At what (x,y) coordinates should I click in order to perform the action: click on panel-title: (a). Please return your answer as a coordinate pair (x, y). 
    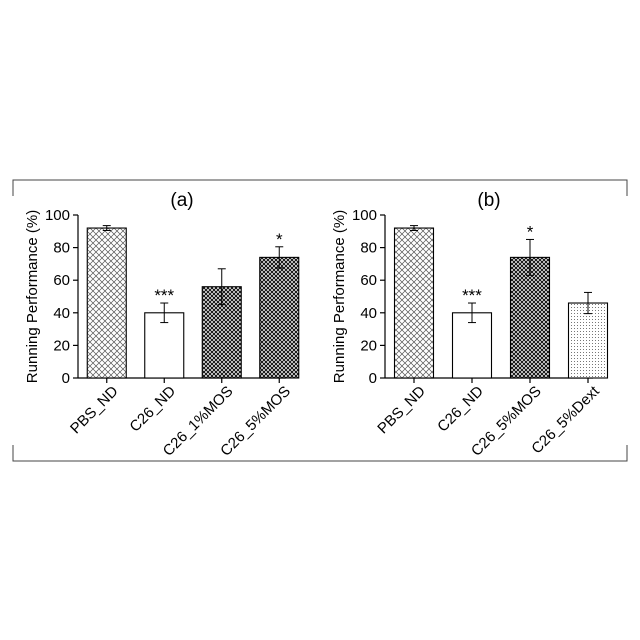
    Looking at the image, I should click on (181, 200).